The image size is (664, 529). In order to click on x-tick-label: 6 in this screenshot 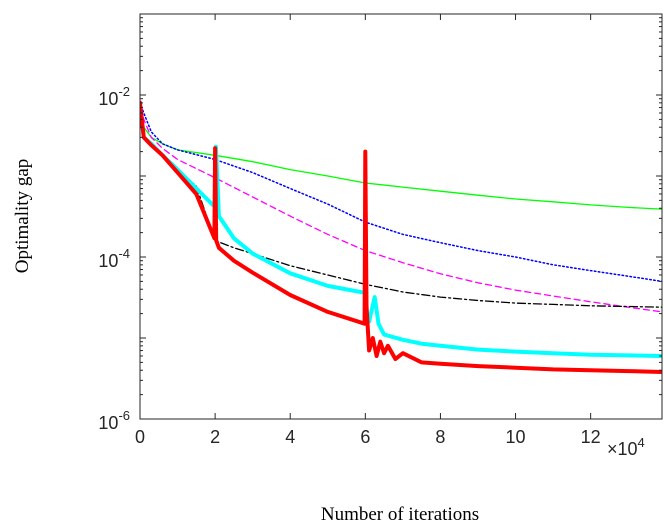, I will do `click(365, 437)`.